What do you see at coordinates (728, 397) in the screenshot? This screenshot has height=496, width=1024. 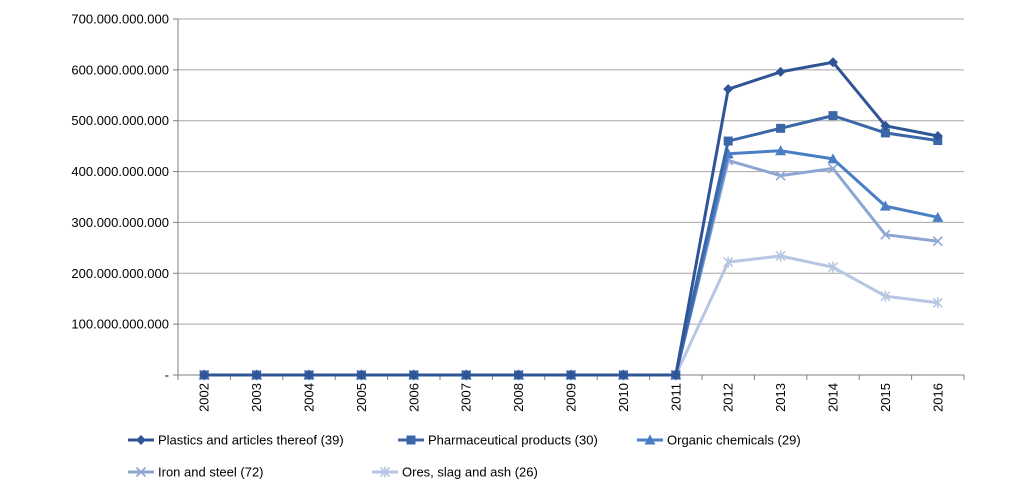 I see `x-tick-label: 2012` at bounding box center [728, 397].